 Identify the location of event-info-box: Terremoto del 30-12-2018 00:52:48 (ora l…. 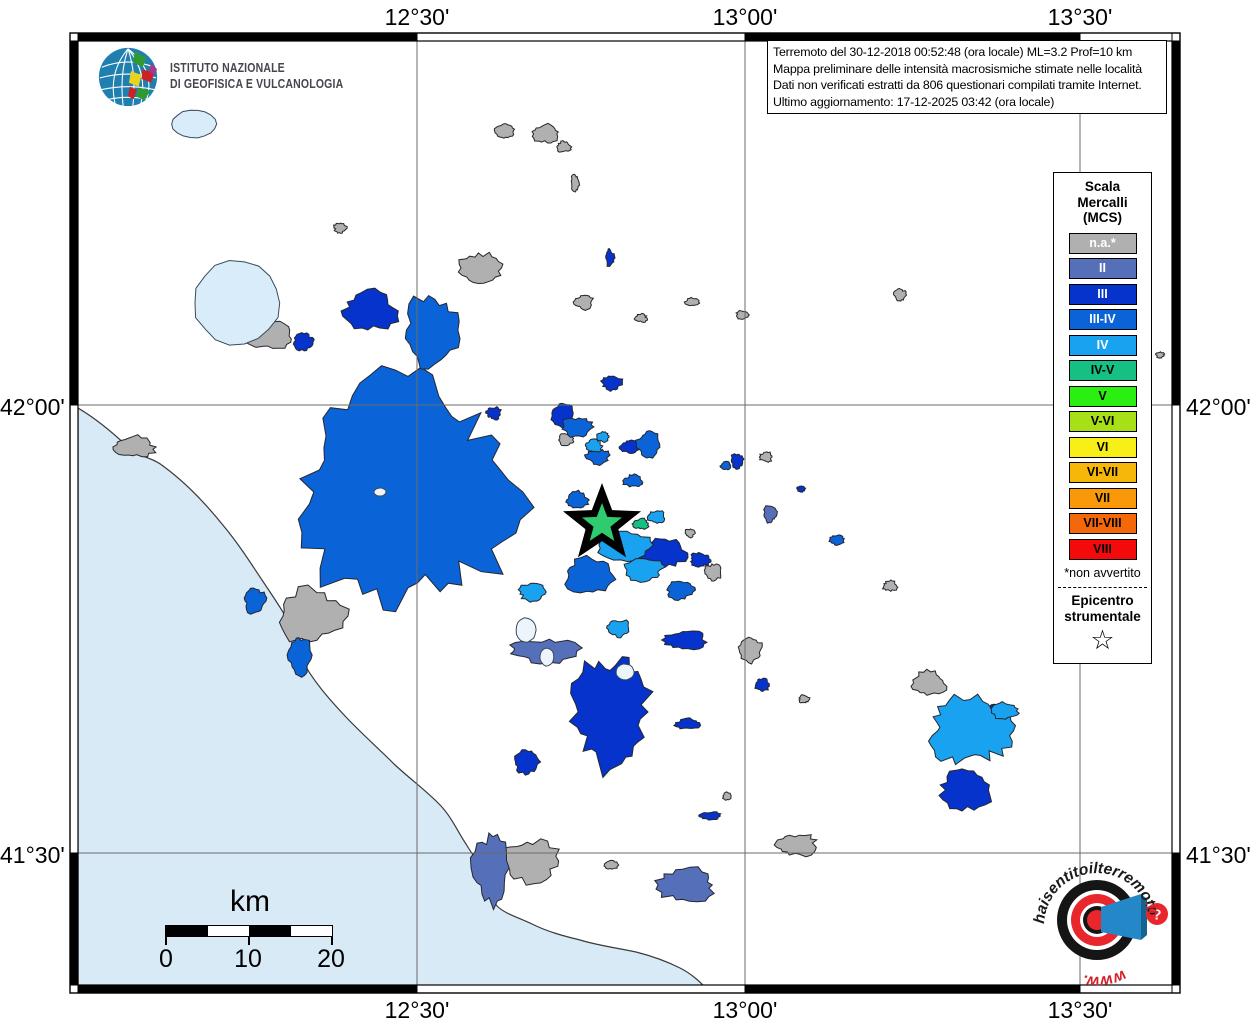
(967, 77).